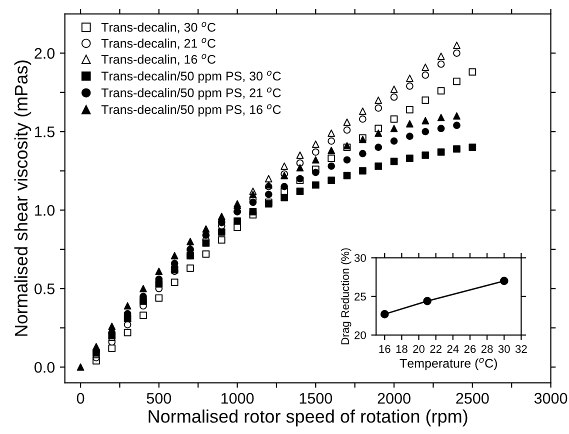  What do you see at coordinates (394, 398) in the screenshot?
I see `x-tick-label: 2000` at bounding box center [394, 398].